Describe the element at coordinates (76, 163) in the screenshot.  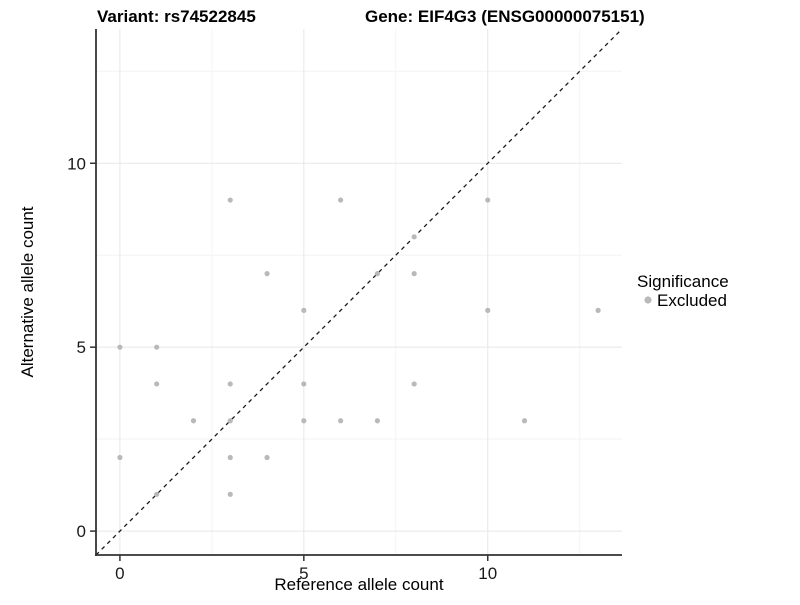
I see `y-tick-label: 10` at that location.